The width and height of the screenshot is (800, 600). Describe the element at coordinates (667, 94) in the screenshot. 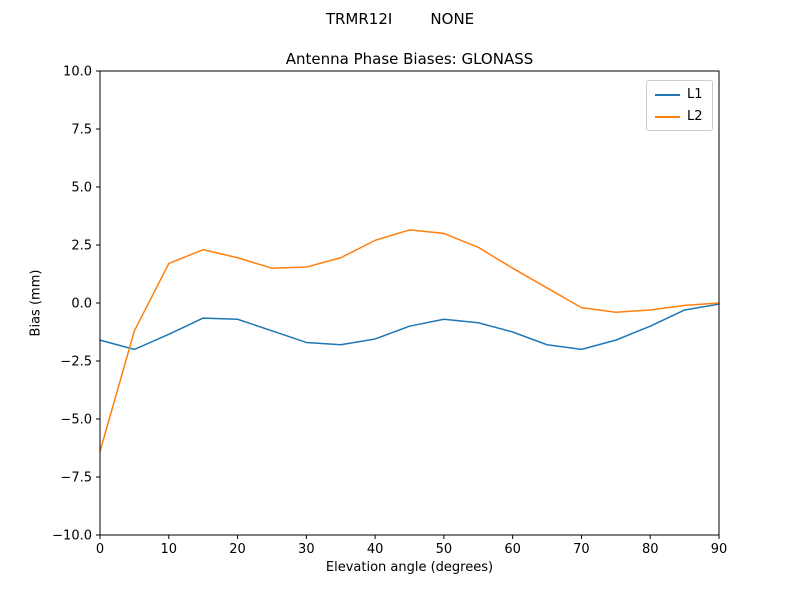

I see `l1-line-swatch` at that location.